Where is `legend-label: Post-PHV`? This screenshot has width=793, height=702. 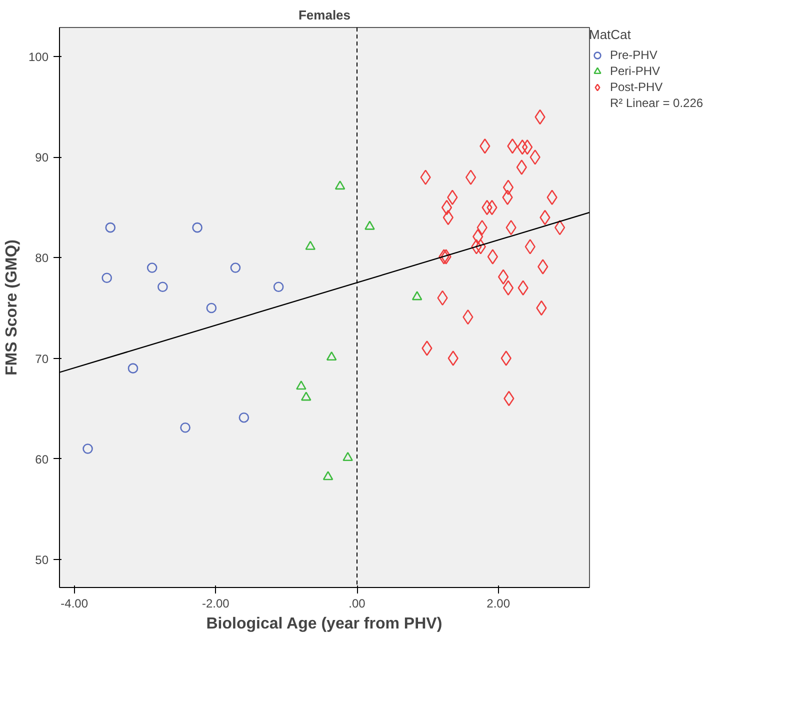
legend-label: Post-PHV is located at coordinates (636, 87).